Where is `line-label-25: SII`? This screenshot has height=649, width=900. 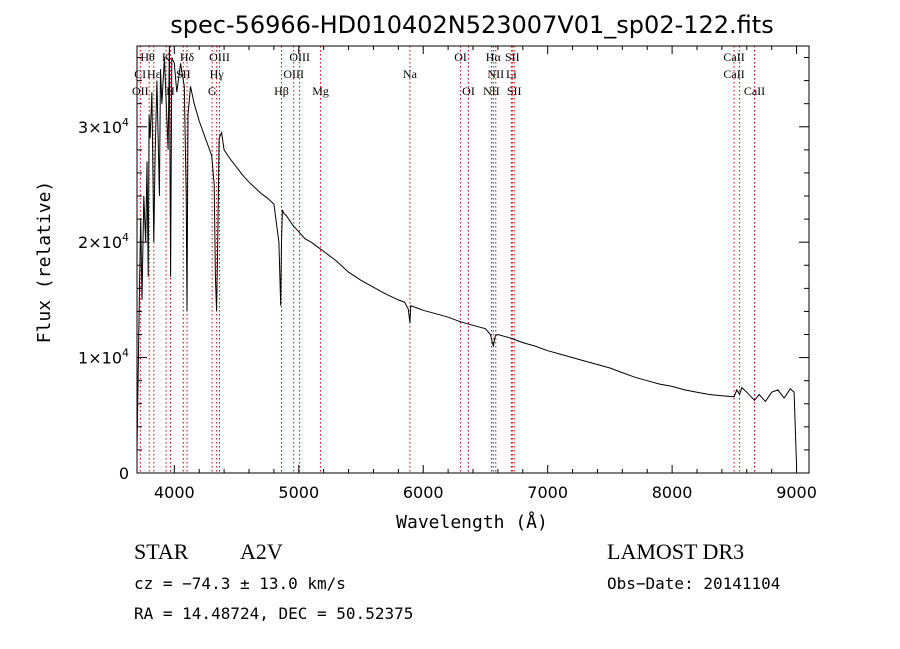
line-label-25: SII is located at coordinates (514, 91).